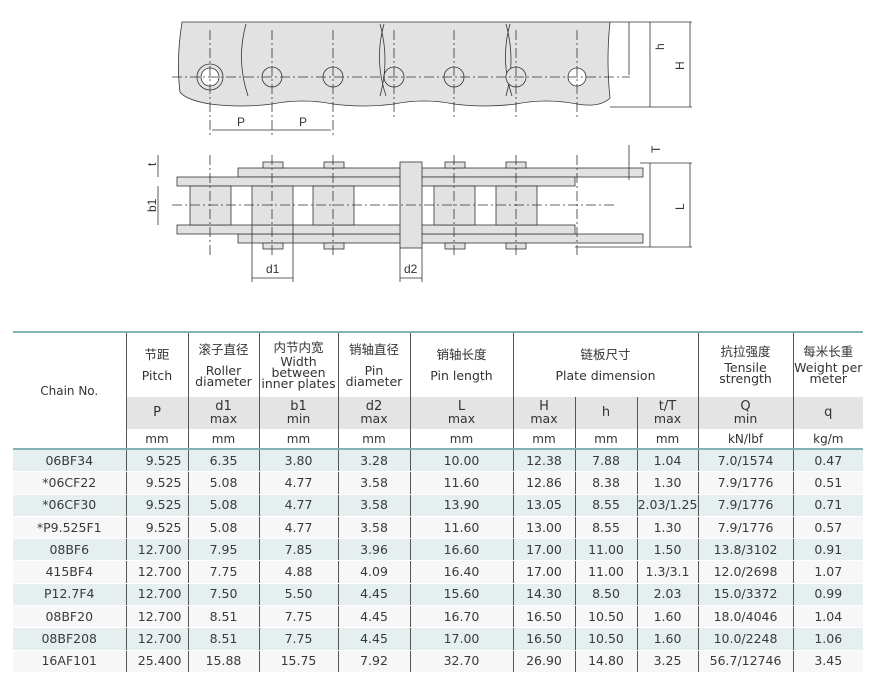 The width and height of the screenshot is (876, 679). Describe the element at coordinates (543, 483) in the screenshot. I see `cell-plate-H: 12.86` at that location.